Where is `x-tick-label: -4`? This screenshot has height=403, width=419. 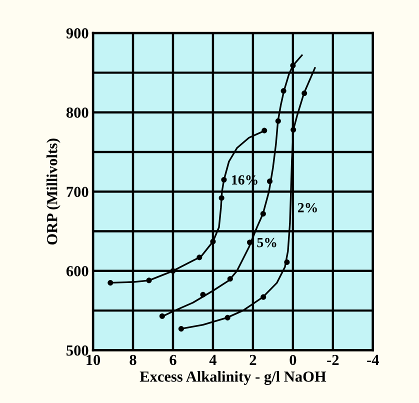
x-tick-label: -4 is located at coordinates (373, 359).